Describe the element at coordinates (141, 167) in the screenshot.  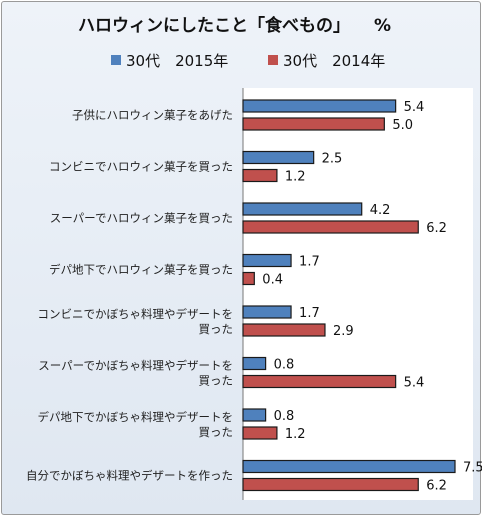
I see `category-label: コンビニでハロウィン菓子を買った` at that location.